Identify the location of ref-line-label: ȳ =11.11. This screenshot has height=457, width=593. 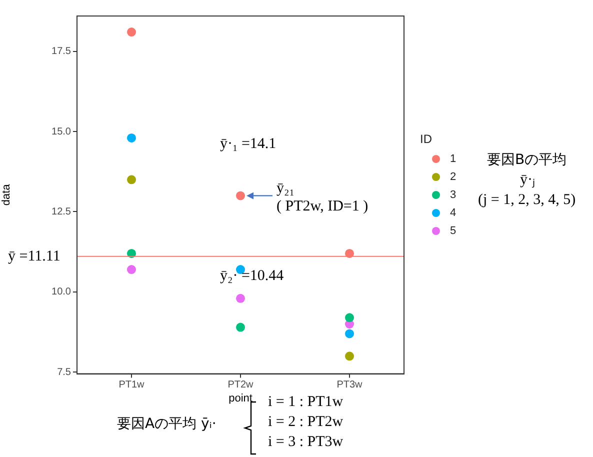
(34, 256).